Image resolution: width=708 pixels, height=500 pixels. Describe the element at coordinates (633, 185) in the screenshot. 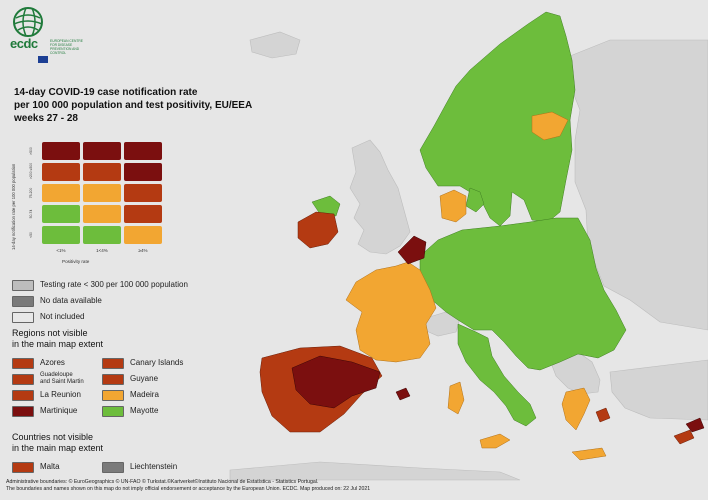

I see `russia-east-landmass` at that location.